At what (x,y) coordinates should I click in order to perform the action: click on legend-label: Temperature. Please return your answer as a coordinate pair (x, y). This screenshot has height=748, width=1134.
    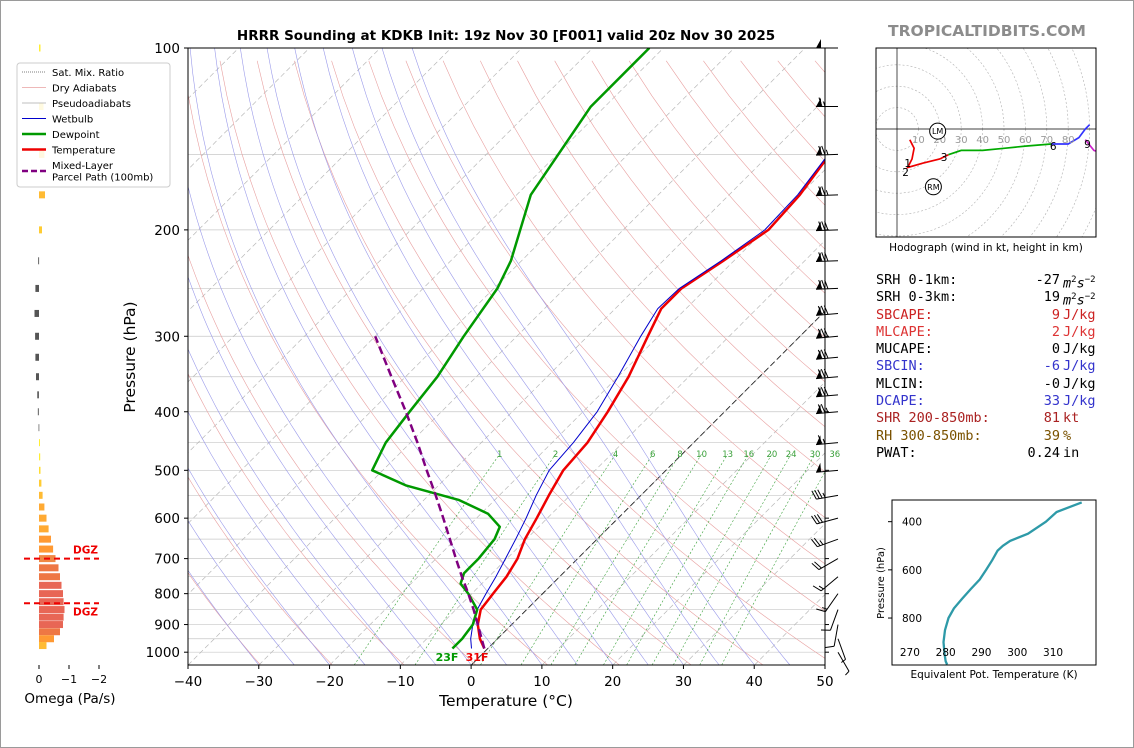
    Looking at the image, I should click on (83, 151).